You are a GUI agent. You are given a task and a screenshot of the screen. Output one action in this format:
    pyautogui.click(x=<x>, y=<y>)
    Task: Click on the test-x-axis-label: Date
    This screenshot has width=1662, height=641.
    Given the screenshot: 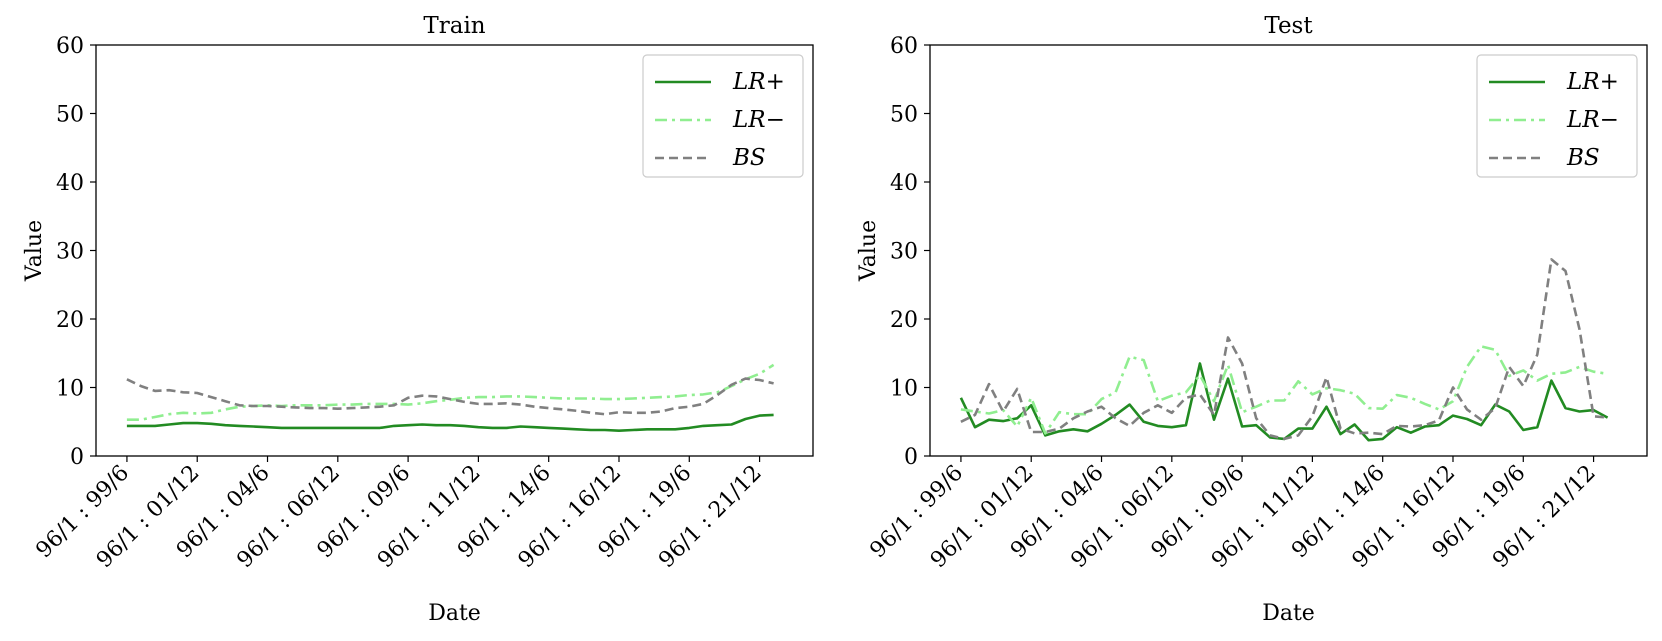 What is the action you would take?
    pyautogui.click(x=1288, y=613)
    